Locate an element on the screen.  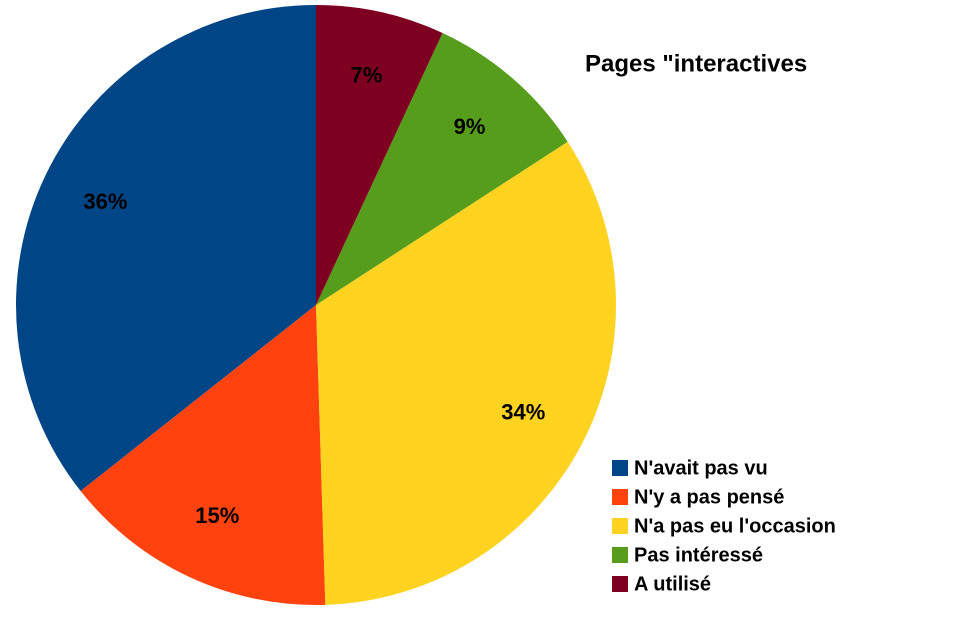
legend-label: N'y a pas pensé is located at coordinates (709, 497).